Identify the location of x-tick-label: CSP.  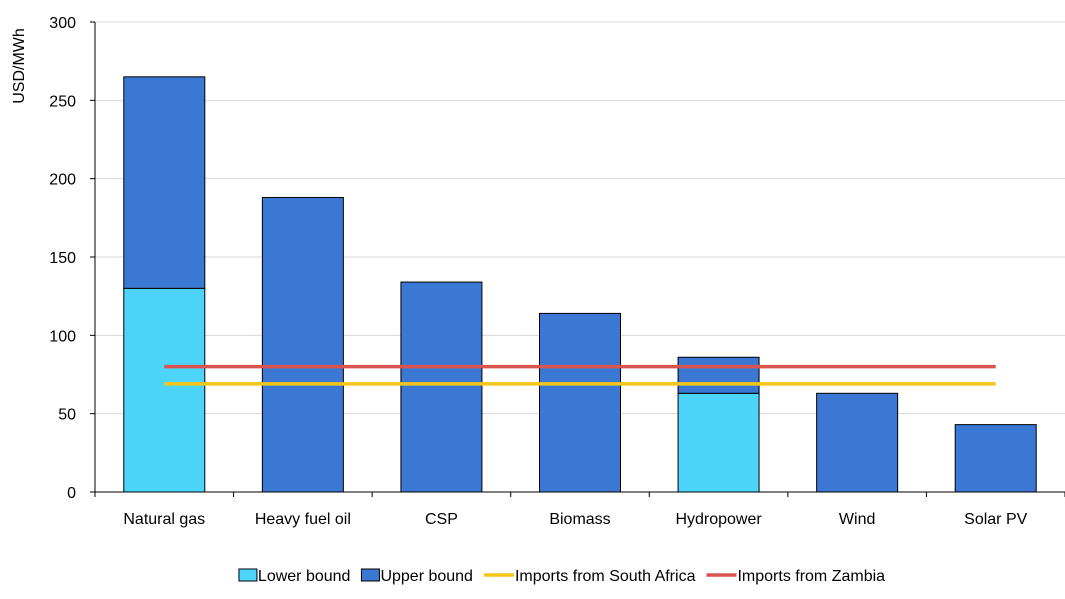
(441, 519).